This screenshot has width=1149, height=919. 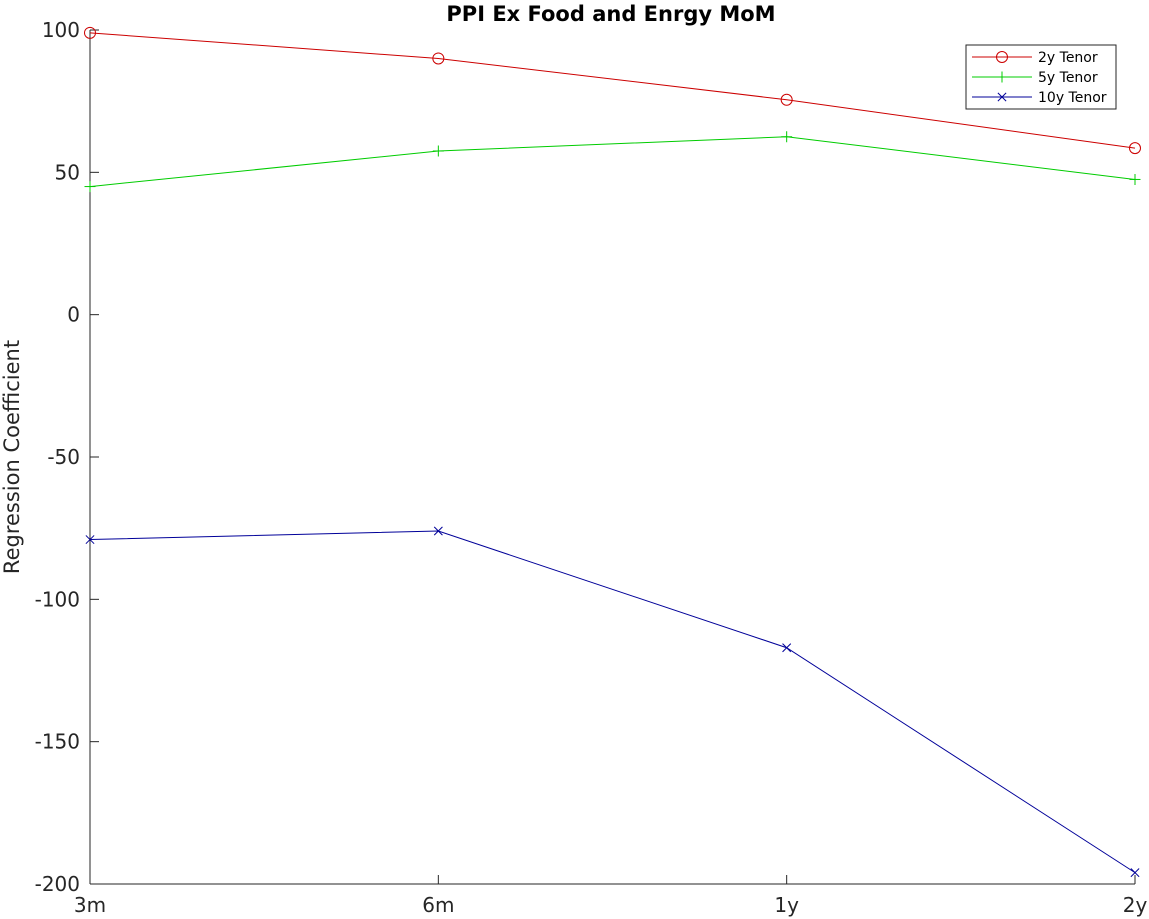 I want to click on x-tick-label: 1y, so click(x=786, y=905).